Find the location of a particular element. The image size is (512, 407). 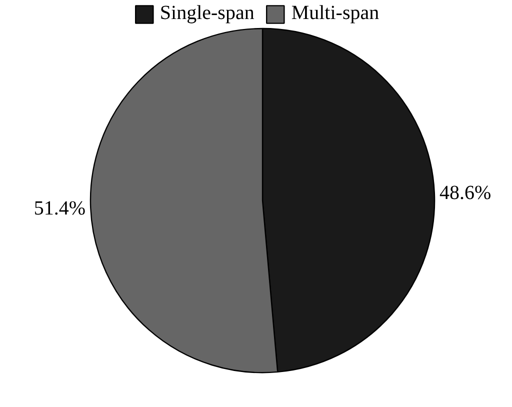

legend-label: Single-span is located at coordinates (207, 13).